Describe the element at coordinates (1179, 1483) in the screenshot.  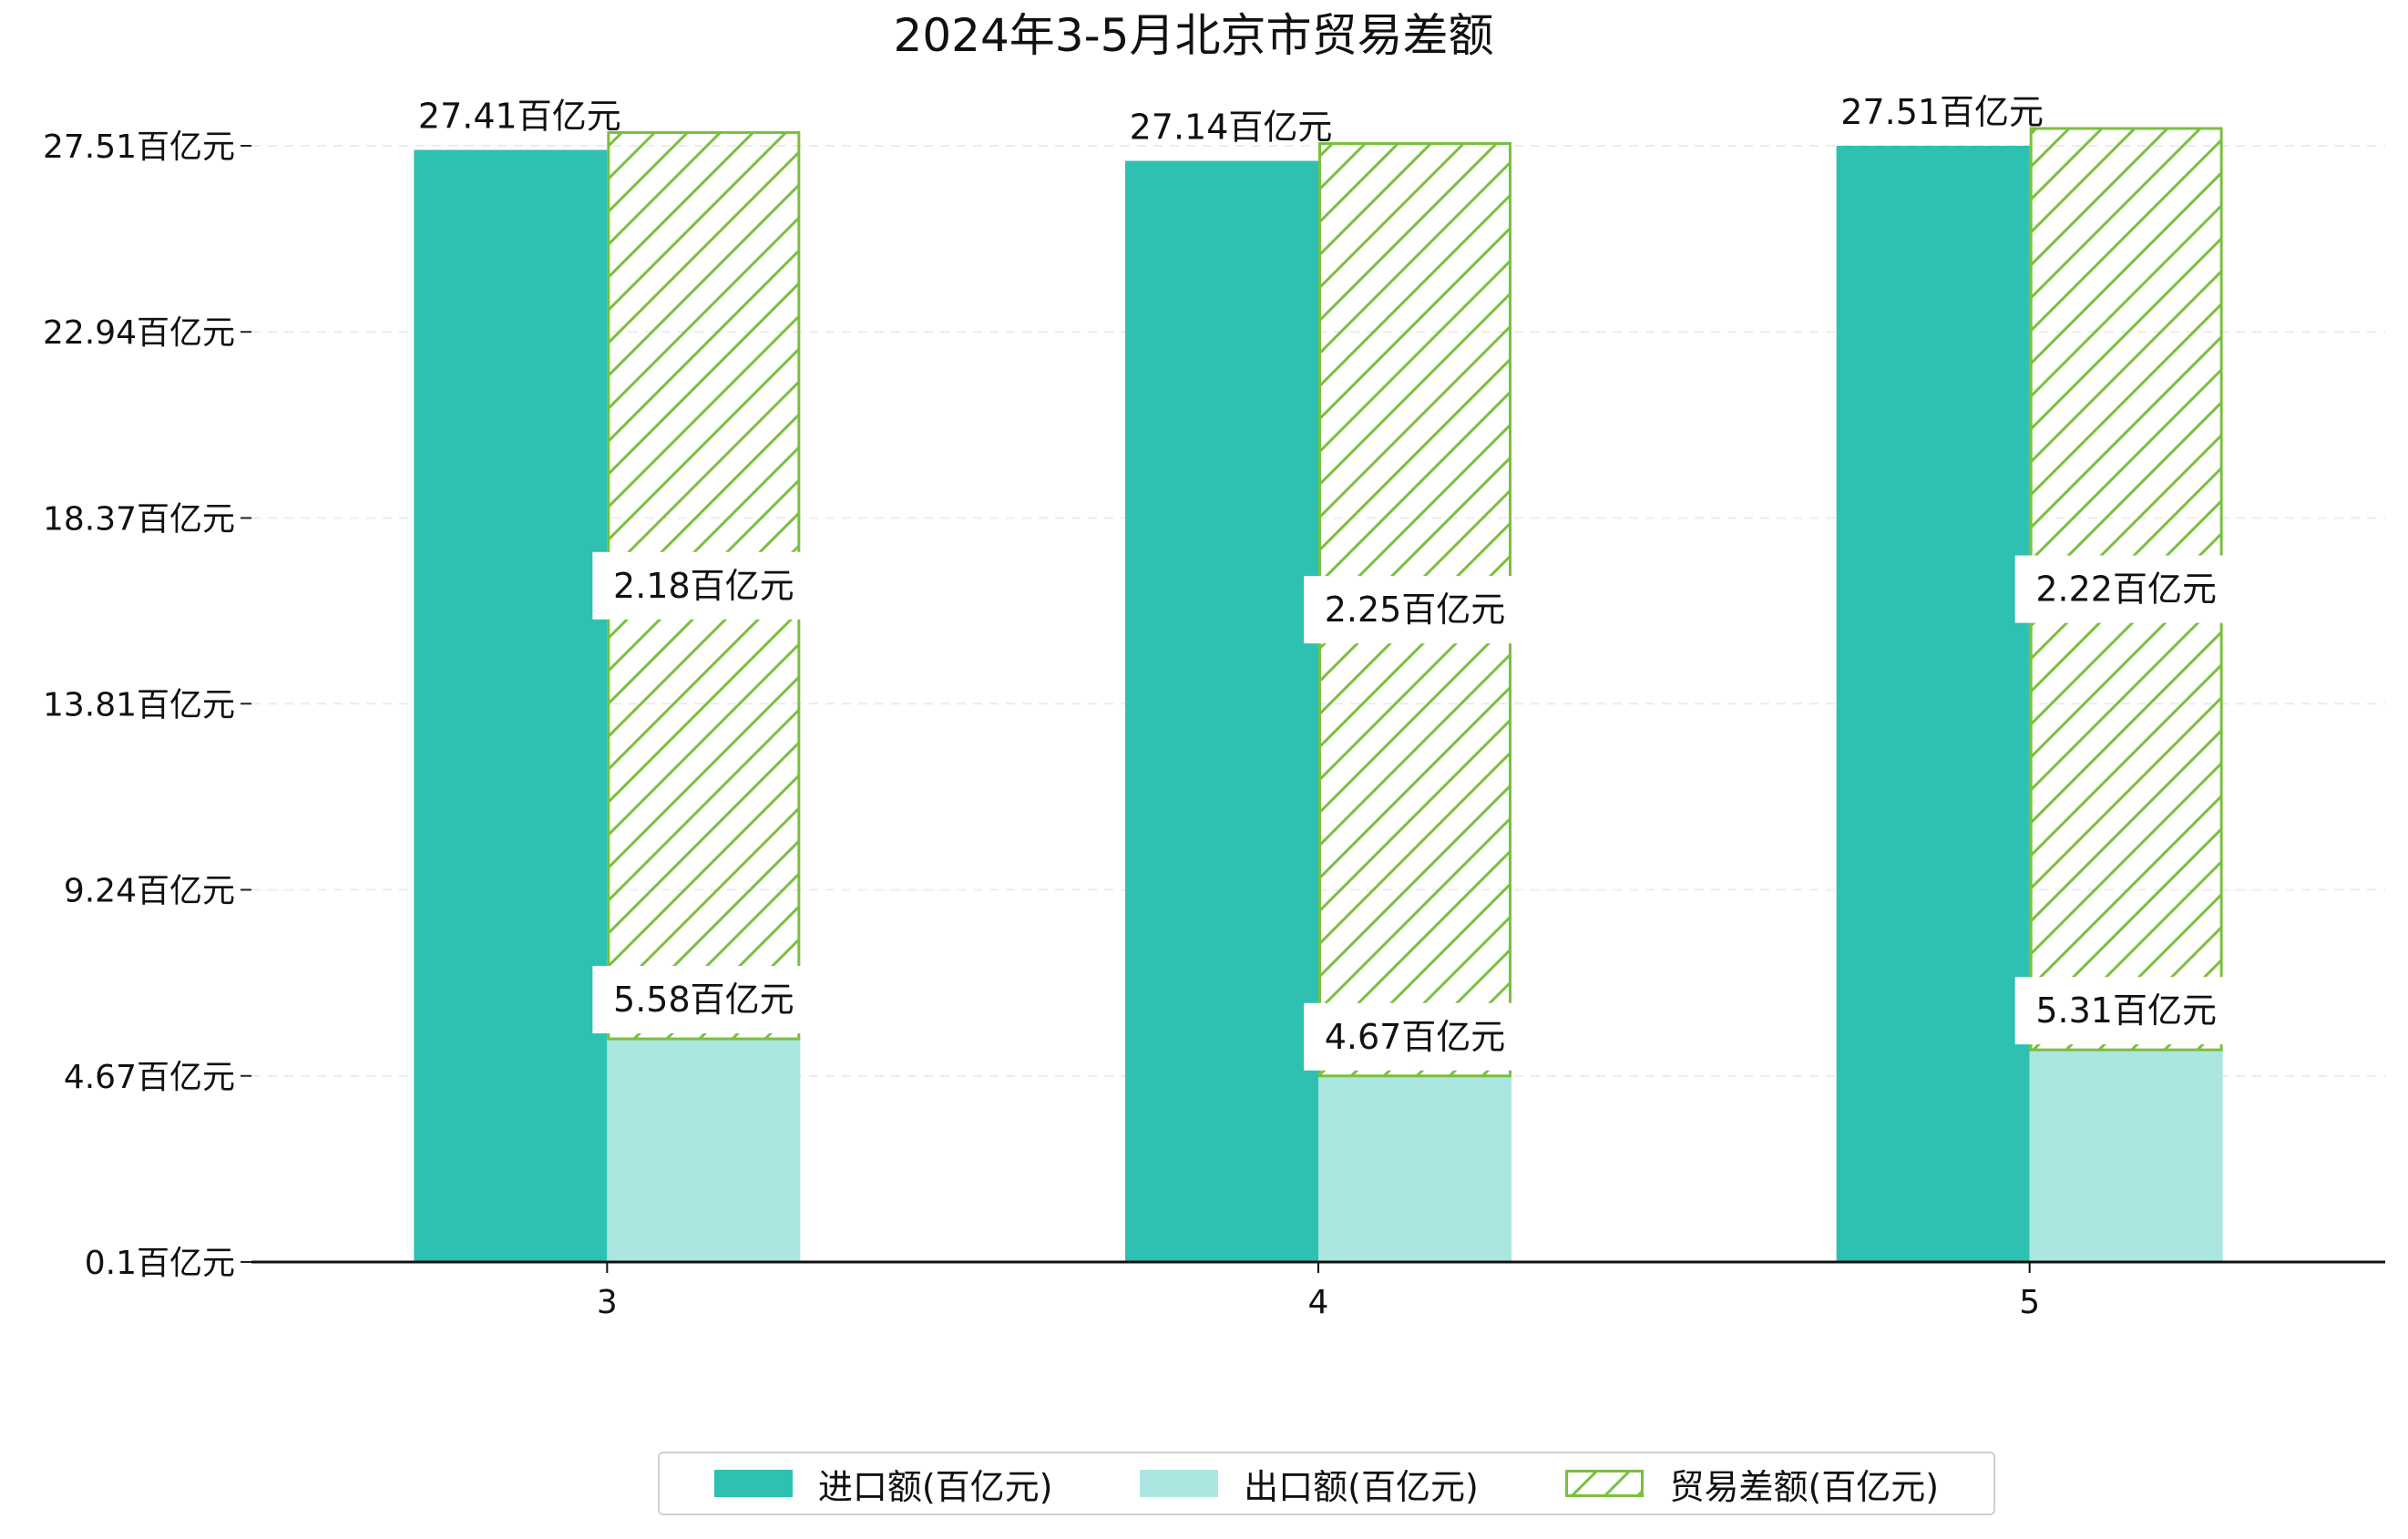
I see `legend-swatch-export` at that location.